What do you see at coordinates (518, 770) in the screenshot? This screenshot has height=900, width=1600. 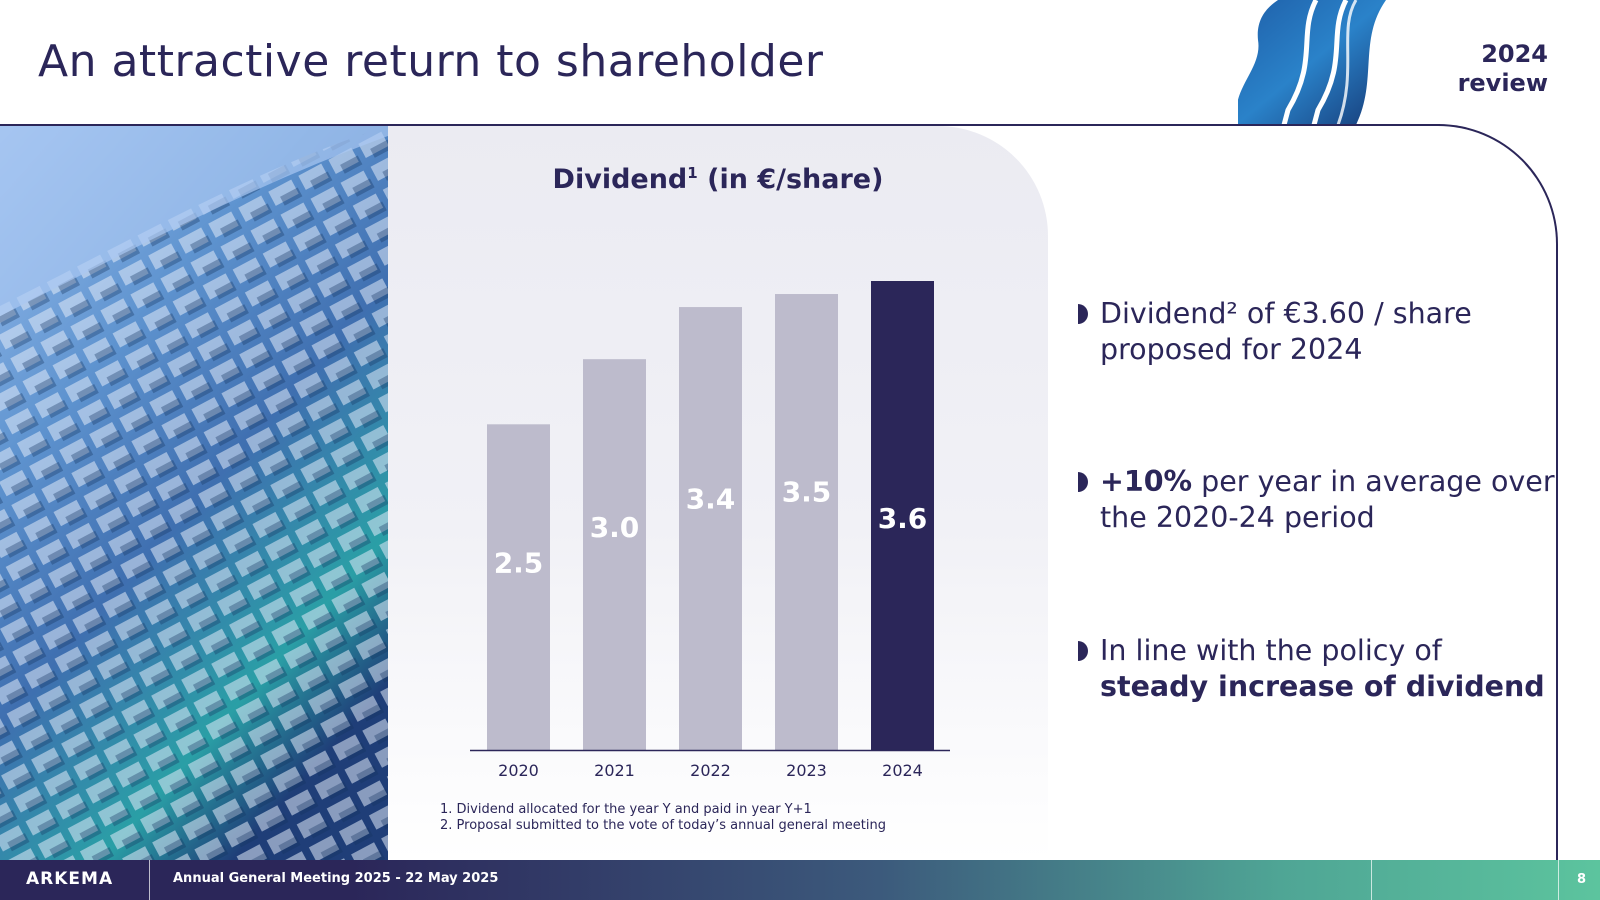 I see `x-tick-label: 2020` at bounding box center [518, 770].